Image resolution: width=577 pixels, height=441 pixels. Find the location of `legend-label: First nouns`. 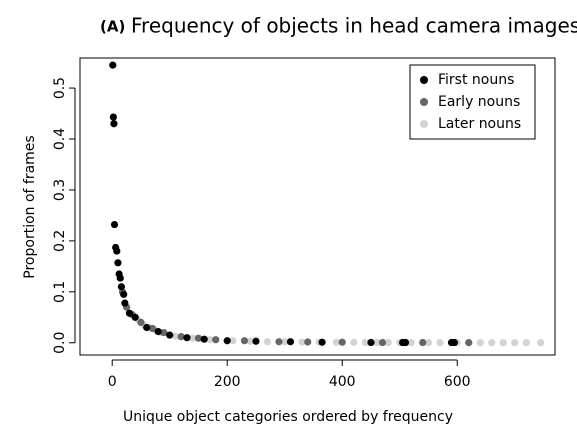

legend-label: First nouns is located at coordinates (476, 80).